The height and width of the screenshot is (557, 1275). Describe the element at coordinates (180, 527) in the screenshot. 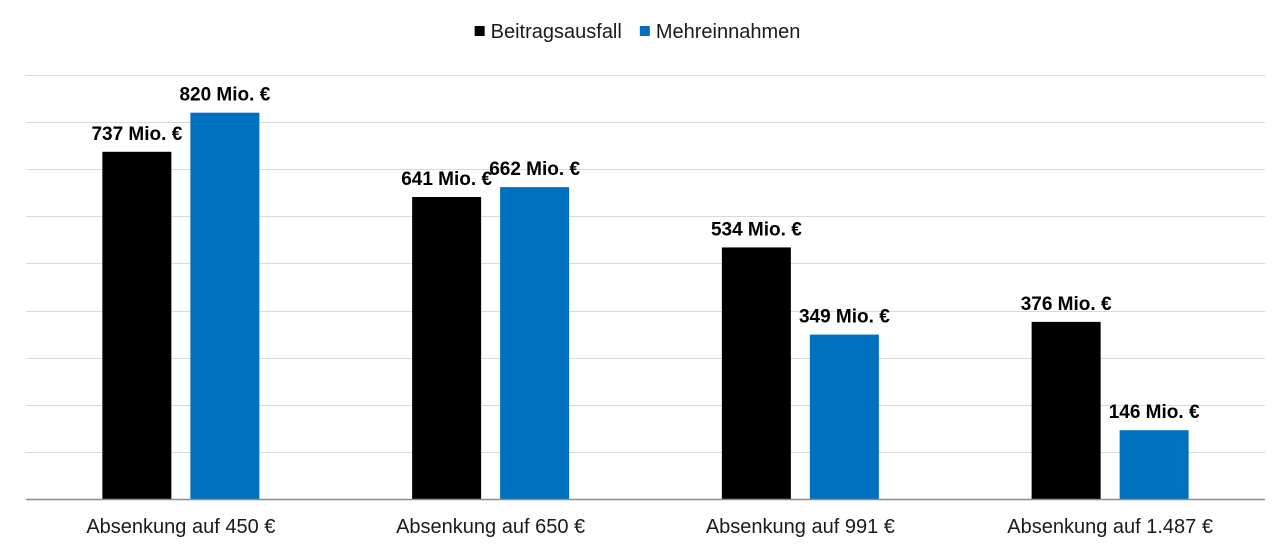

I see `x-tick-label: Absenkung auf 450 €` at that location.